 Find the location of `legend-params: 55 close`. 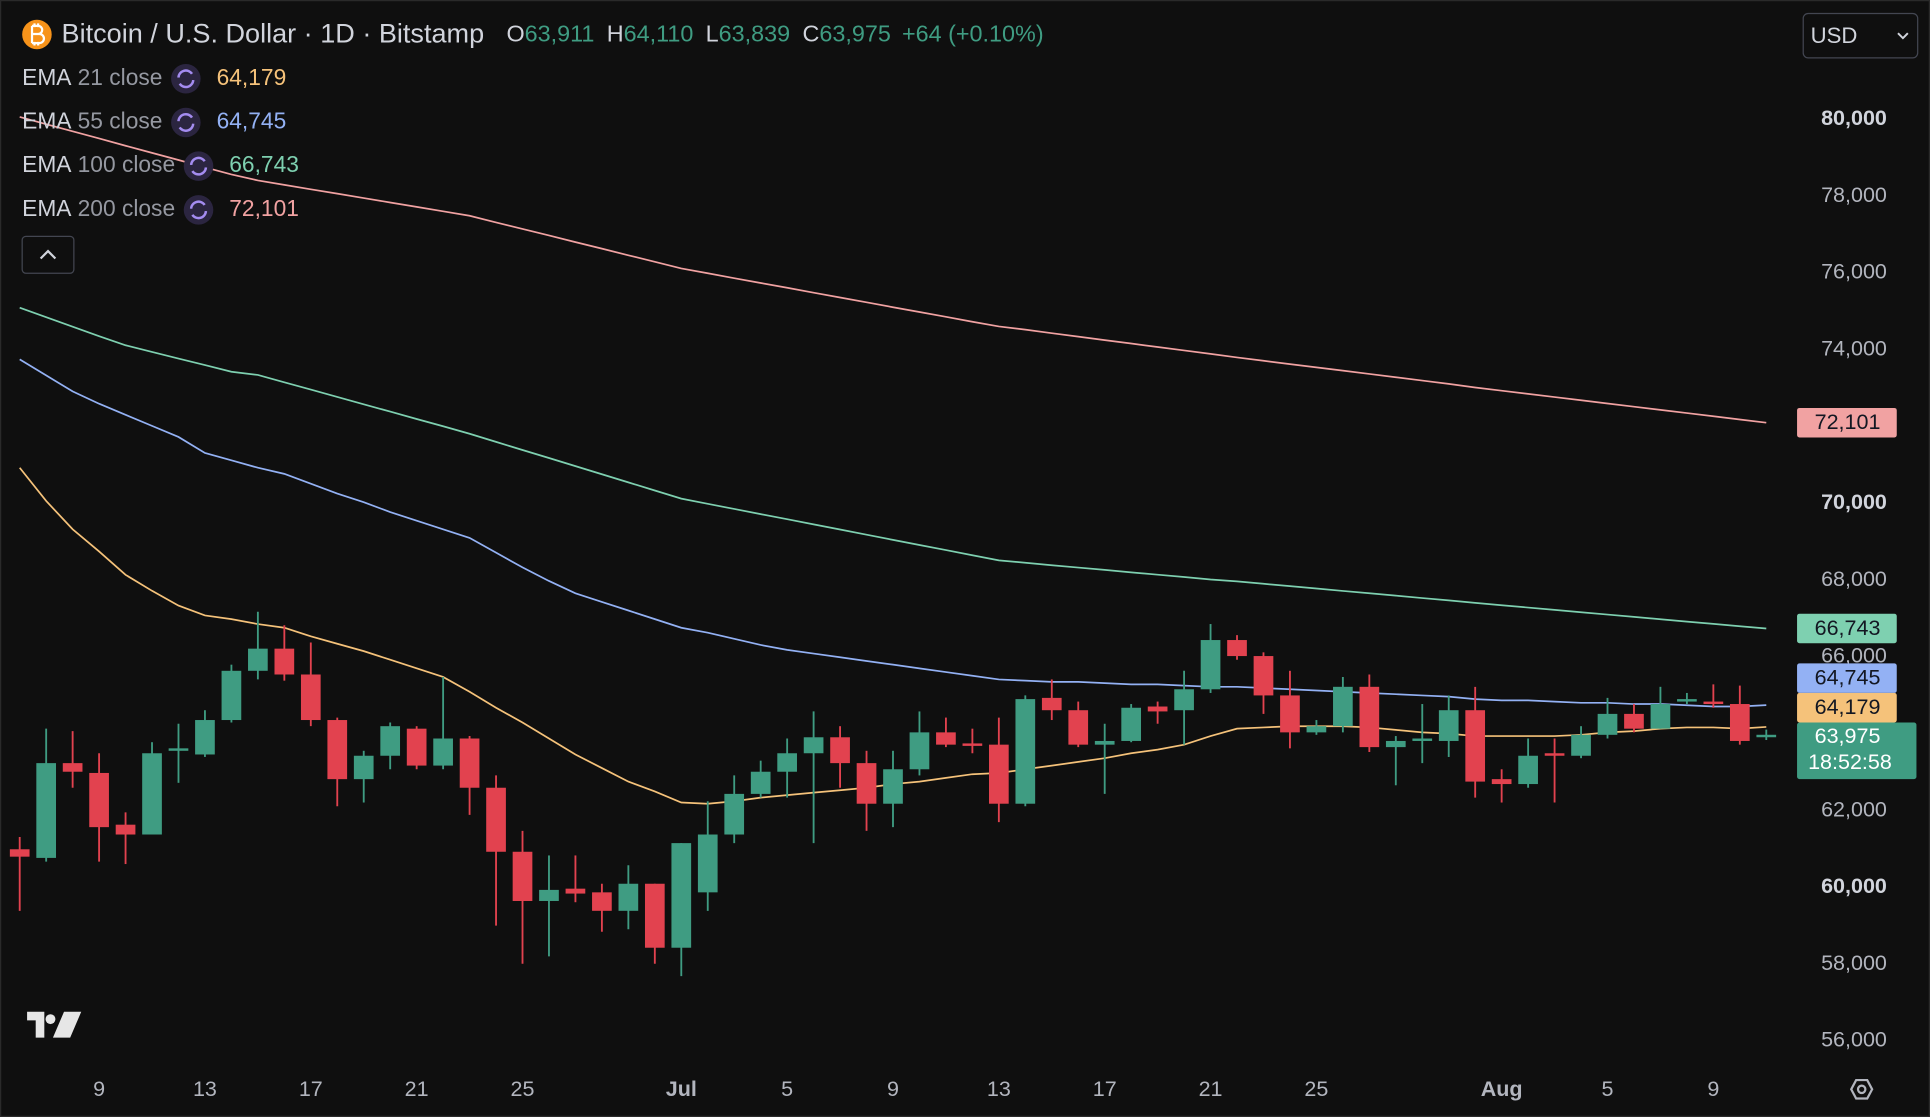

legend-params: 55 close is located at coordinates (120, 120).